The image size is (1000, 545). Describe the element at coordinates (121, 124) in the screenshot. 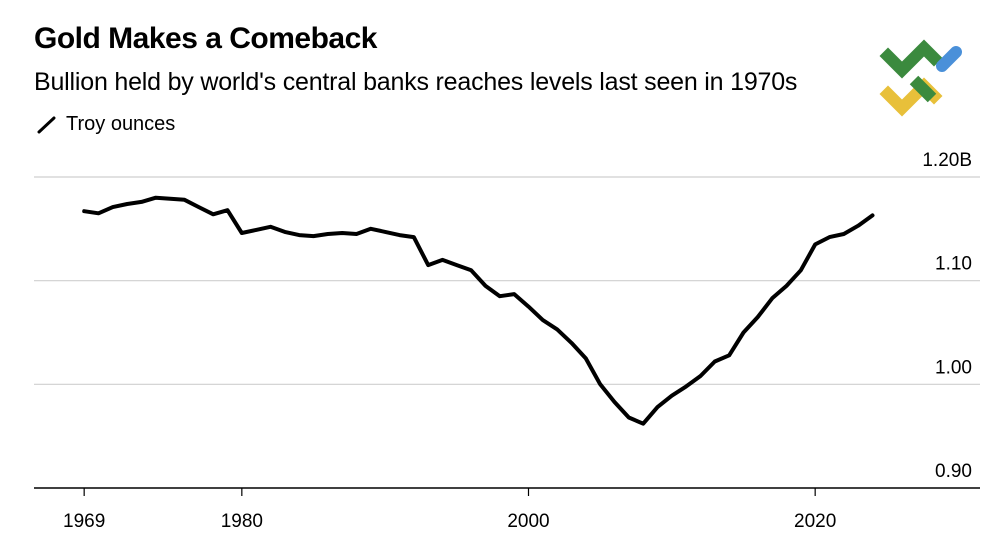

I see `legend-label: Troy ounces` at that location.